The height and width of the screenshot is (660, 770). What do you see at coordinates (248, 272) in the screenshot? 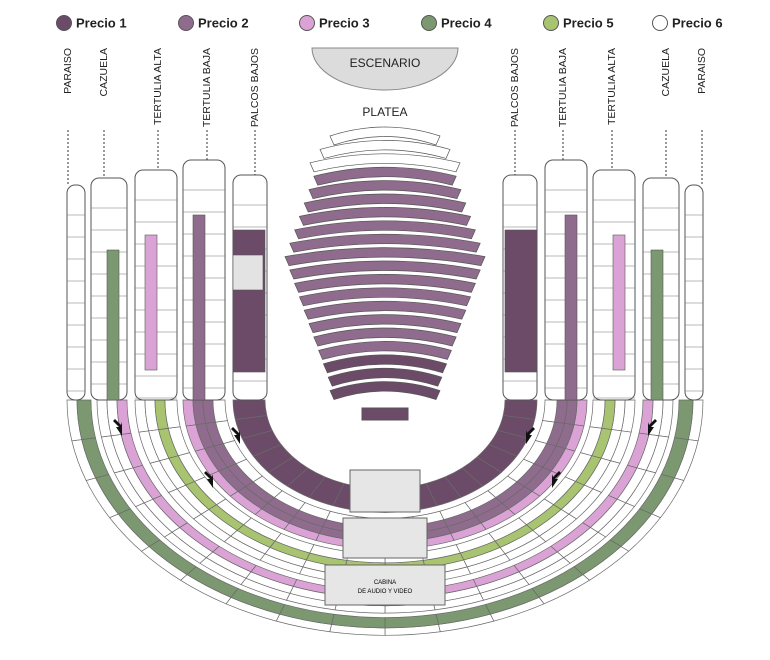
I see `box-grey` at bounding box center [248, 272].